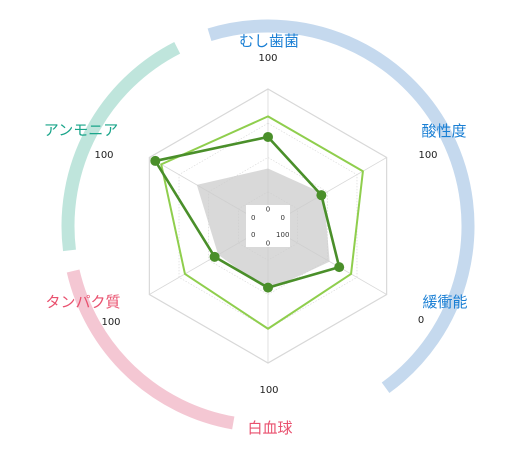 Image resolution: width=519 pixels, height=459 pixels. Describe the element at coordinates (282, 218) in the screenshot. I see `inner-tick-1: 0` at that location.